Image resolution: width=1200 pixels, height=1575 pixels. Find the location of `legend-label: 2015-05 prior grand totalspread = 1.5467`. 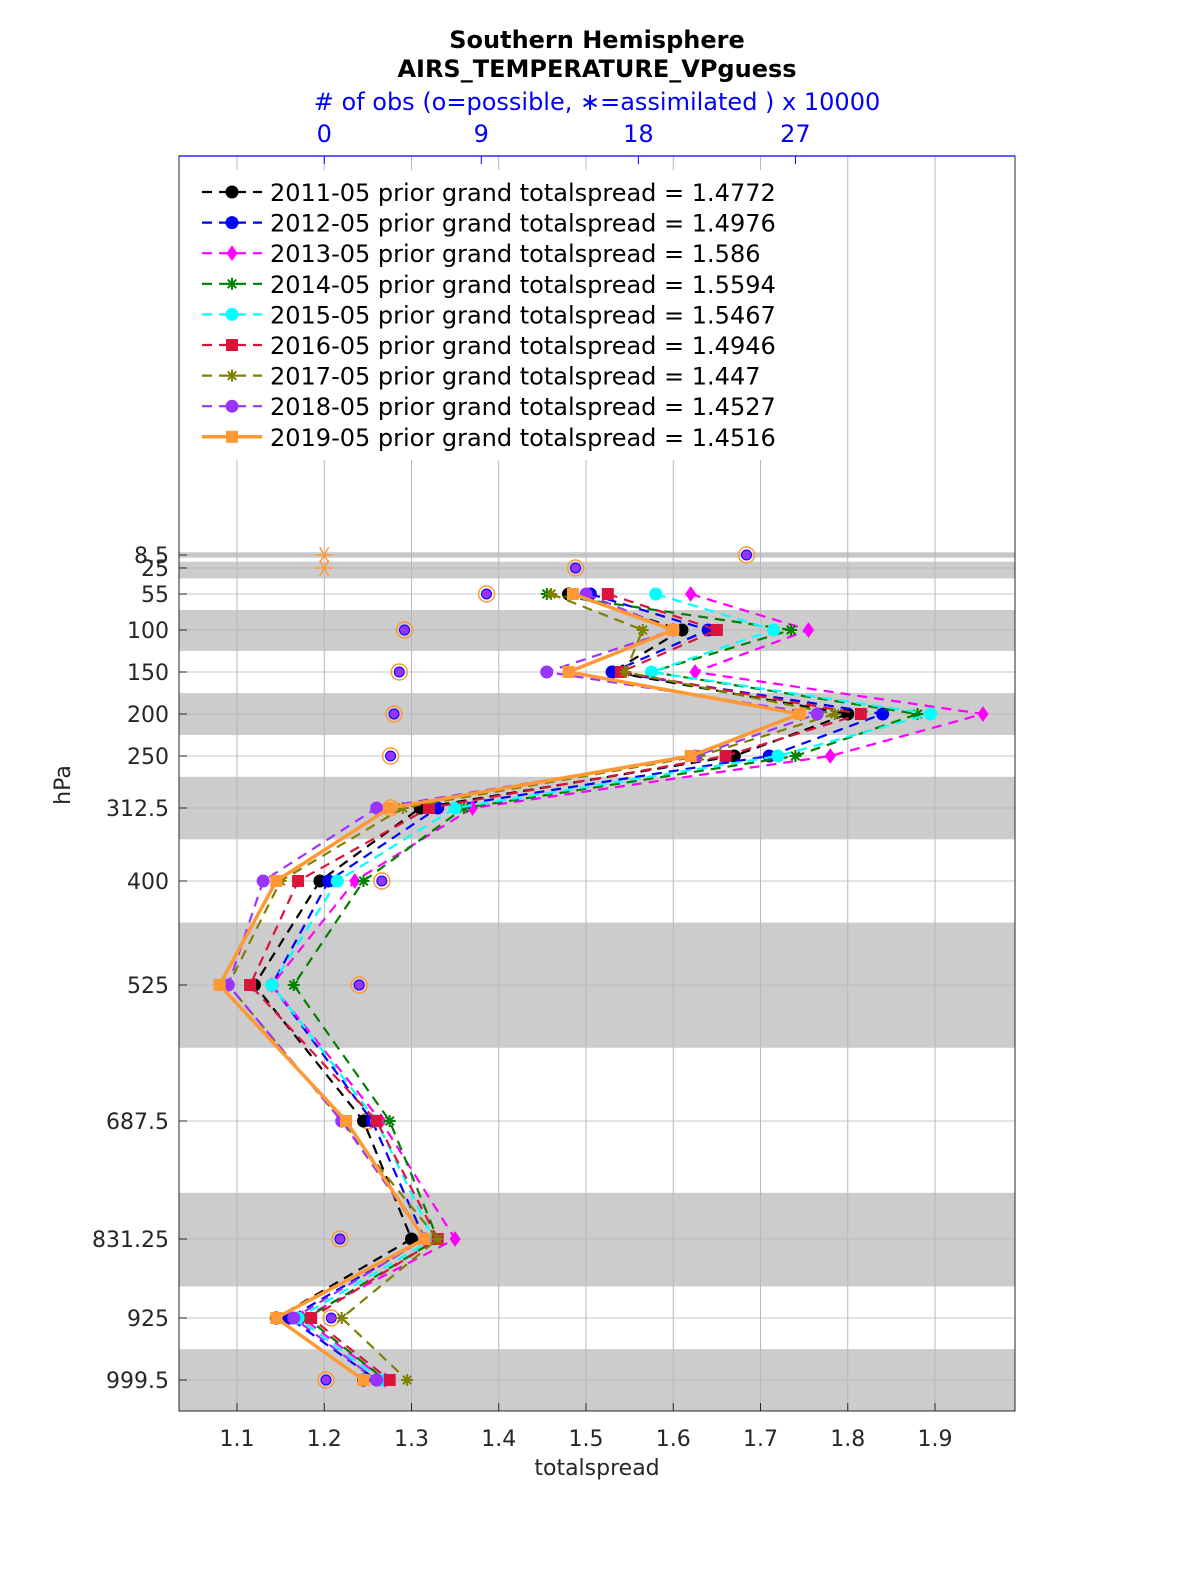

legend-label: 2015-05 prior grand totalspread = 1.5467 is located at coordinates (523, 315).